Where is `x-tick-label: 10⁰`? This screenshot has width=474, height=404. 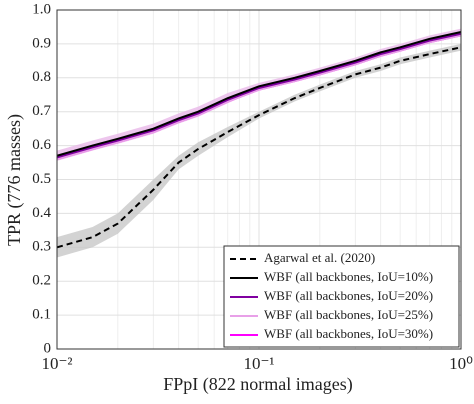 x-tick-label: 10⁰ is located at coordinates (461, 363).